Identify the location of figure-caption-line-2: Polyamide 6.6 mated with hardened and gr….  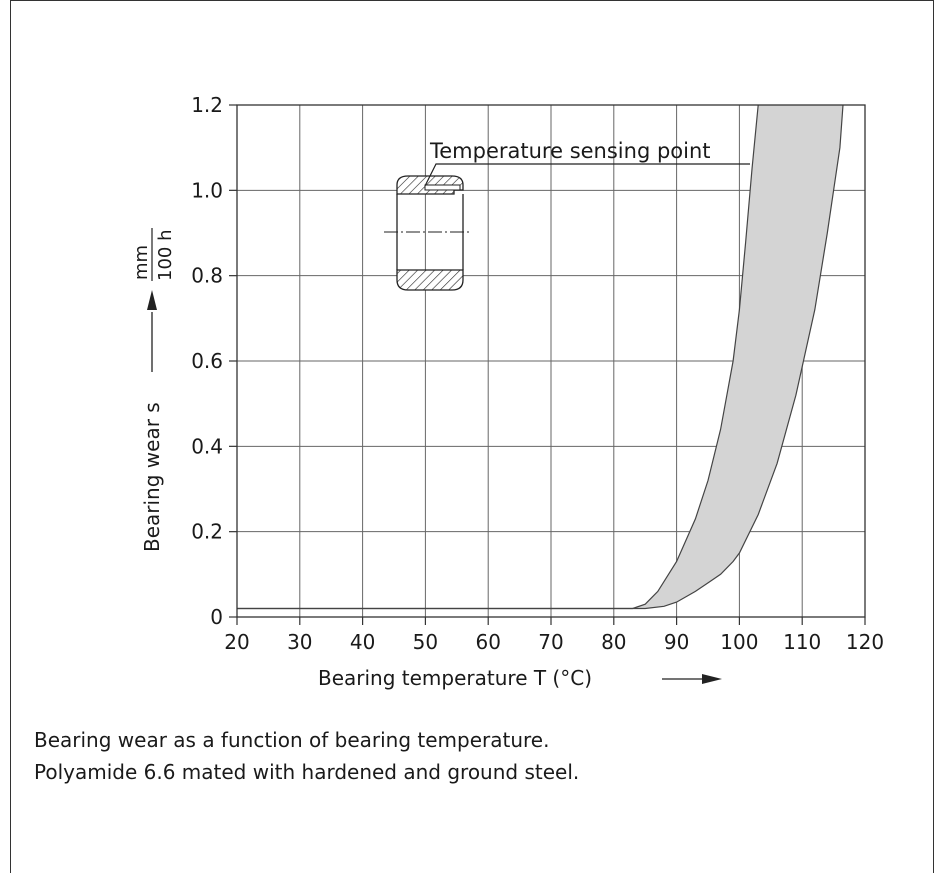
(307, 772).